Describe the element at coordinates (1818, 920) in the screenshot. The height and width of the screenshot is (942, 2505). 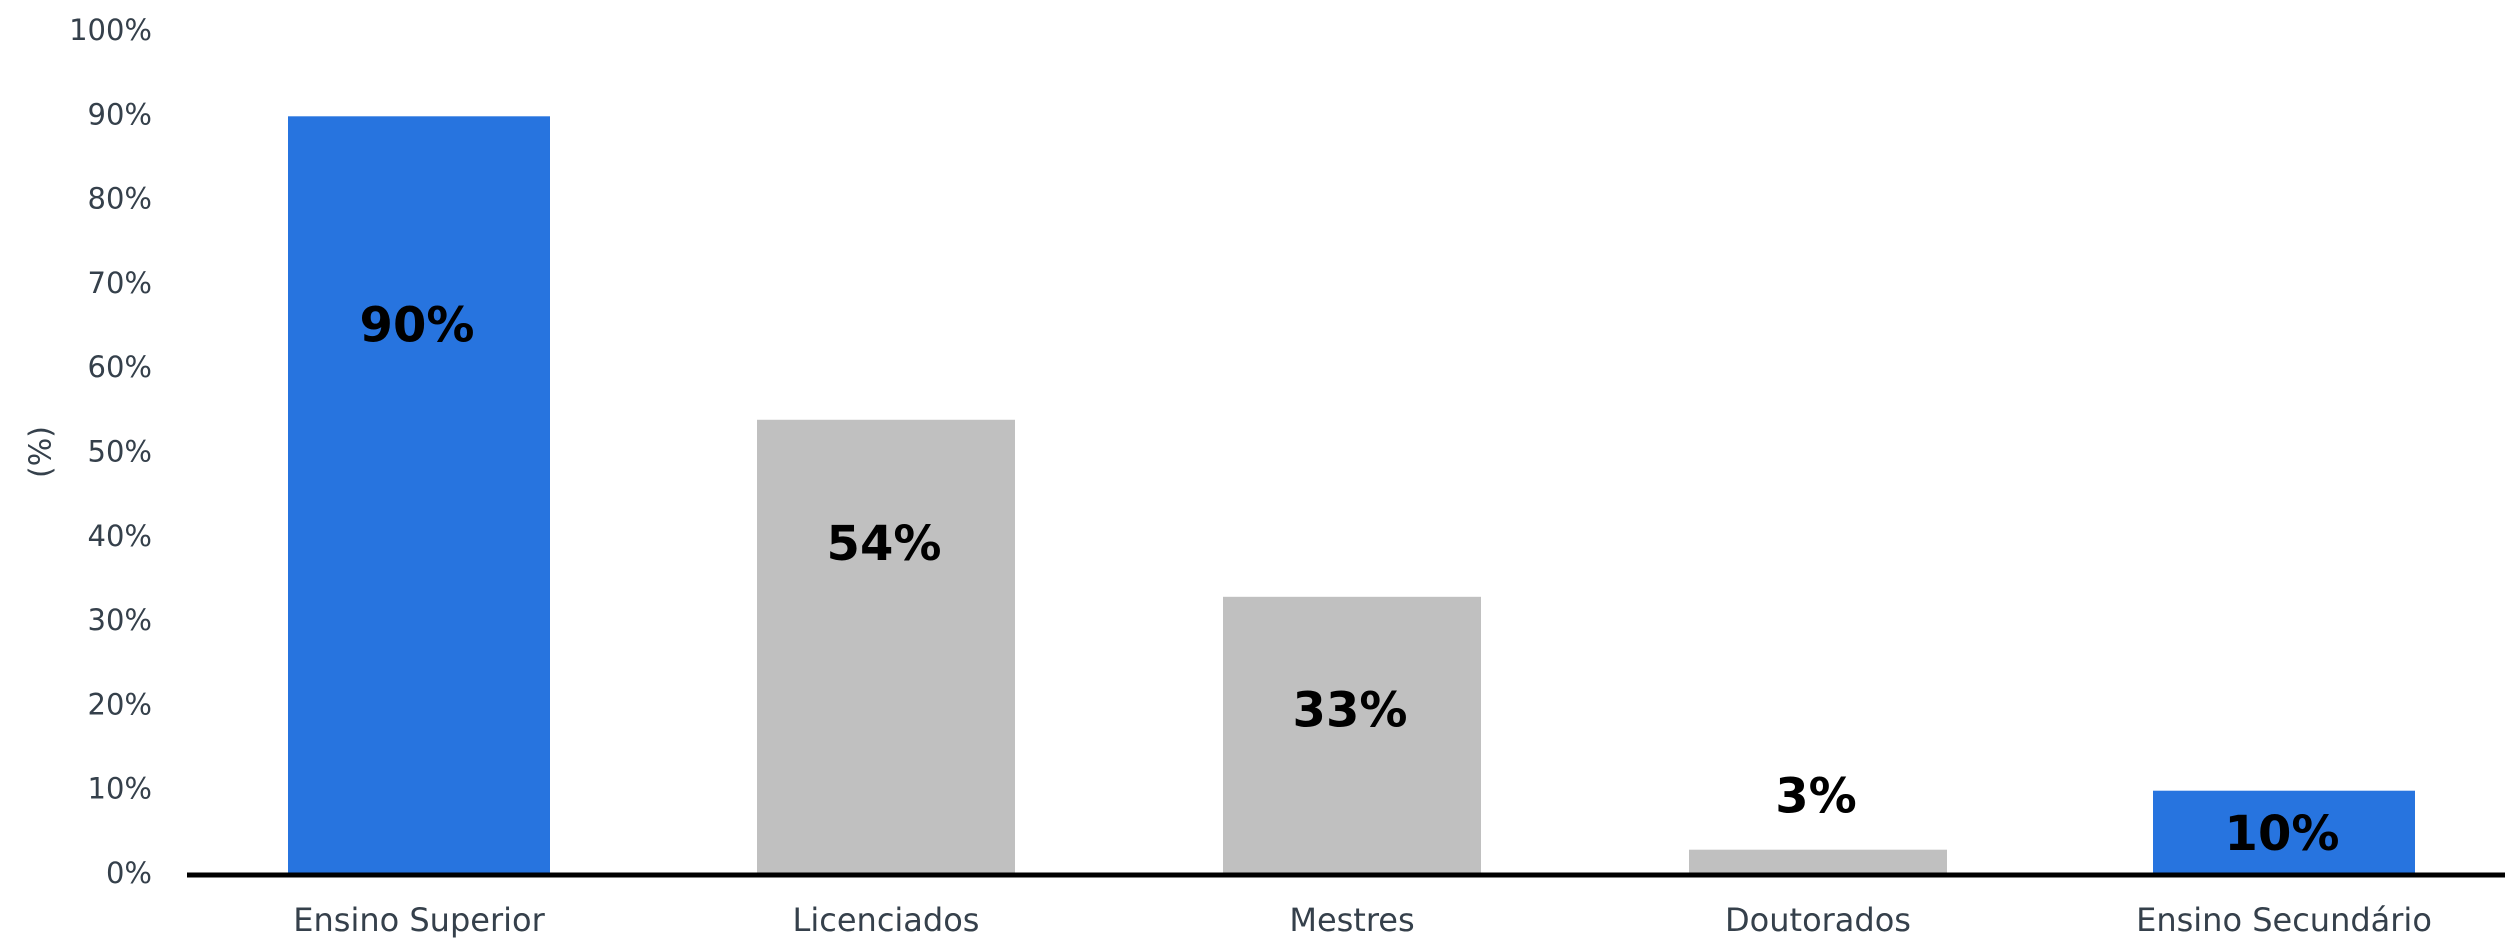
I see `x-category-label: Doutorados` at that location.